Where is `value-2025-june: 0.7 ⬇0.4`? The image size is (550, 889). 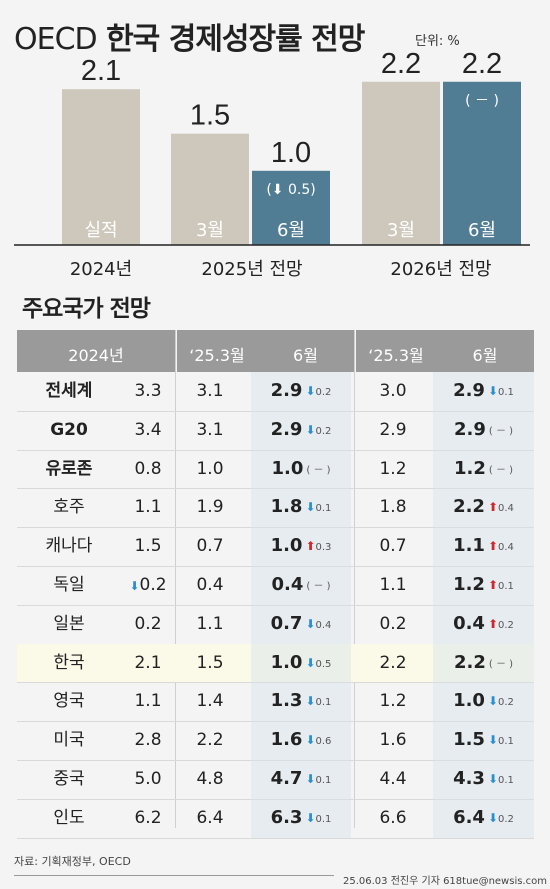
value-2025-june: 0.7 ⬇0.4 is located at coordinates (301, 624).